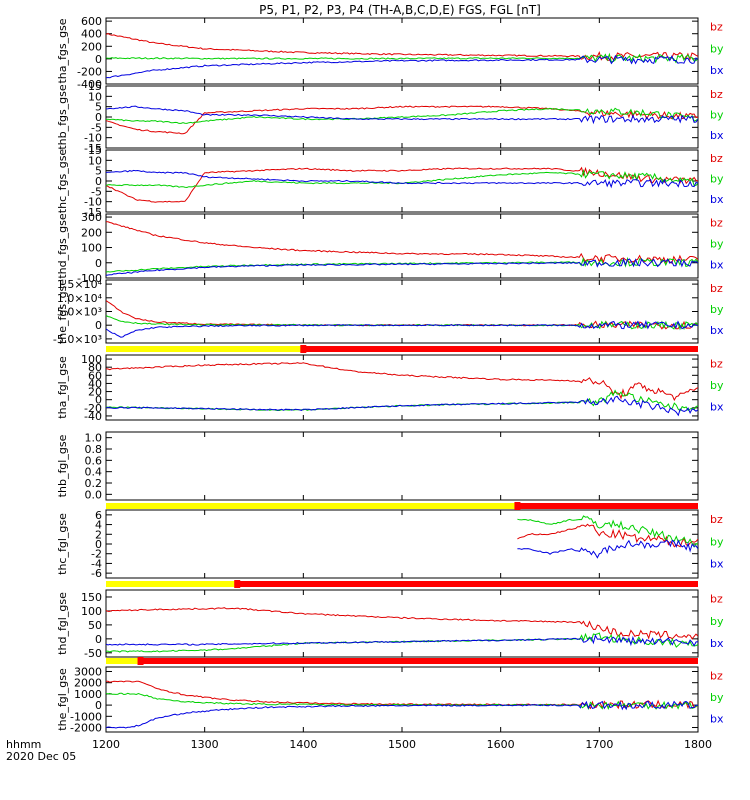 This screenshot has height=800, width=750. What do you see at coordinates (95, 160) in the screenshot?
I see `y-tick-label: 10` at bounding box center [95, 160].